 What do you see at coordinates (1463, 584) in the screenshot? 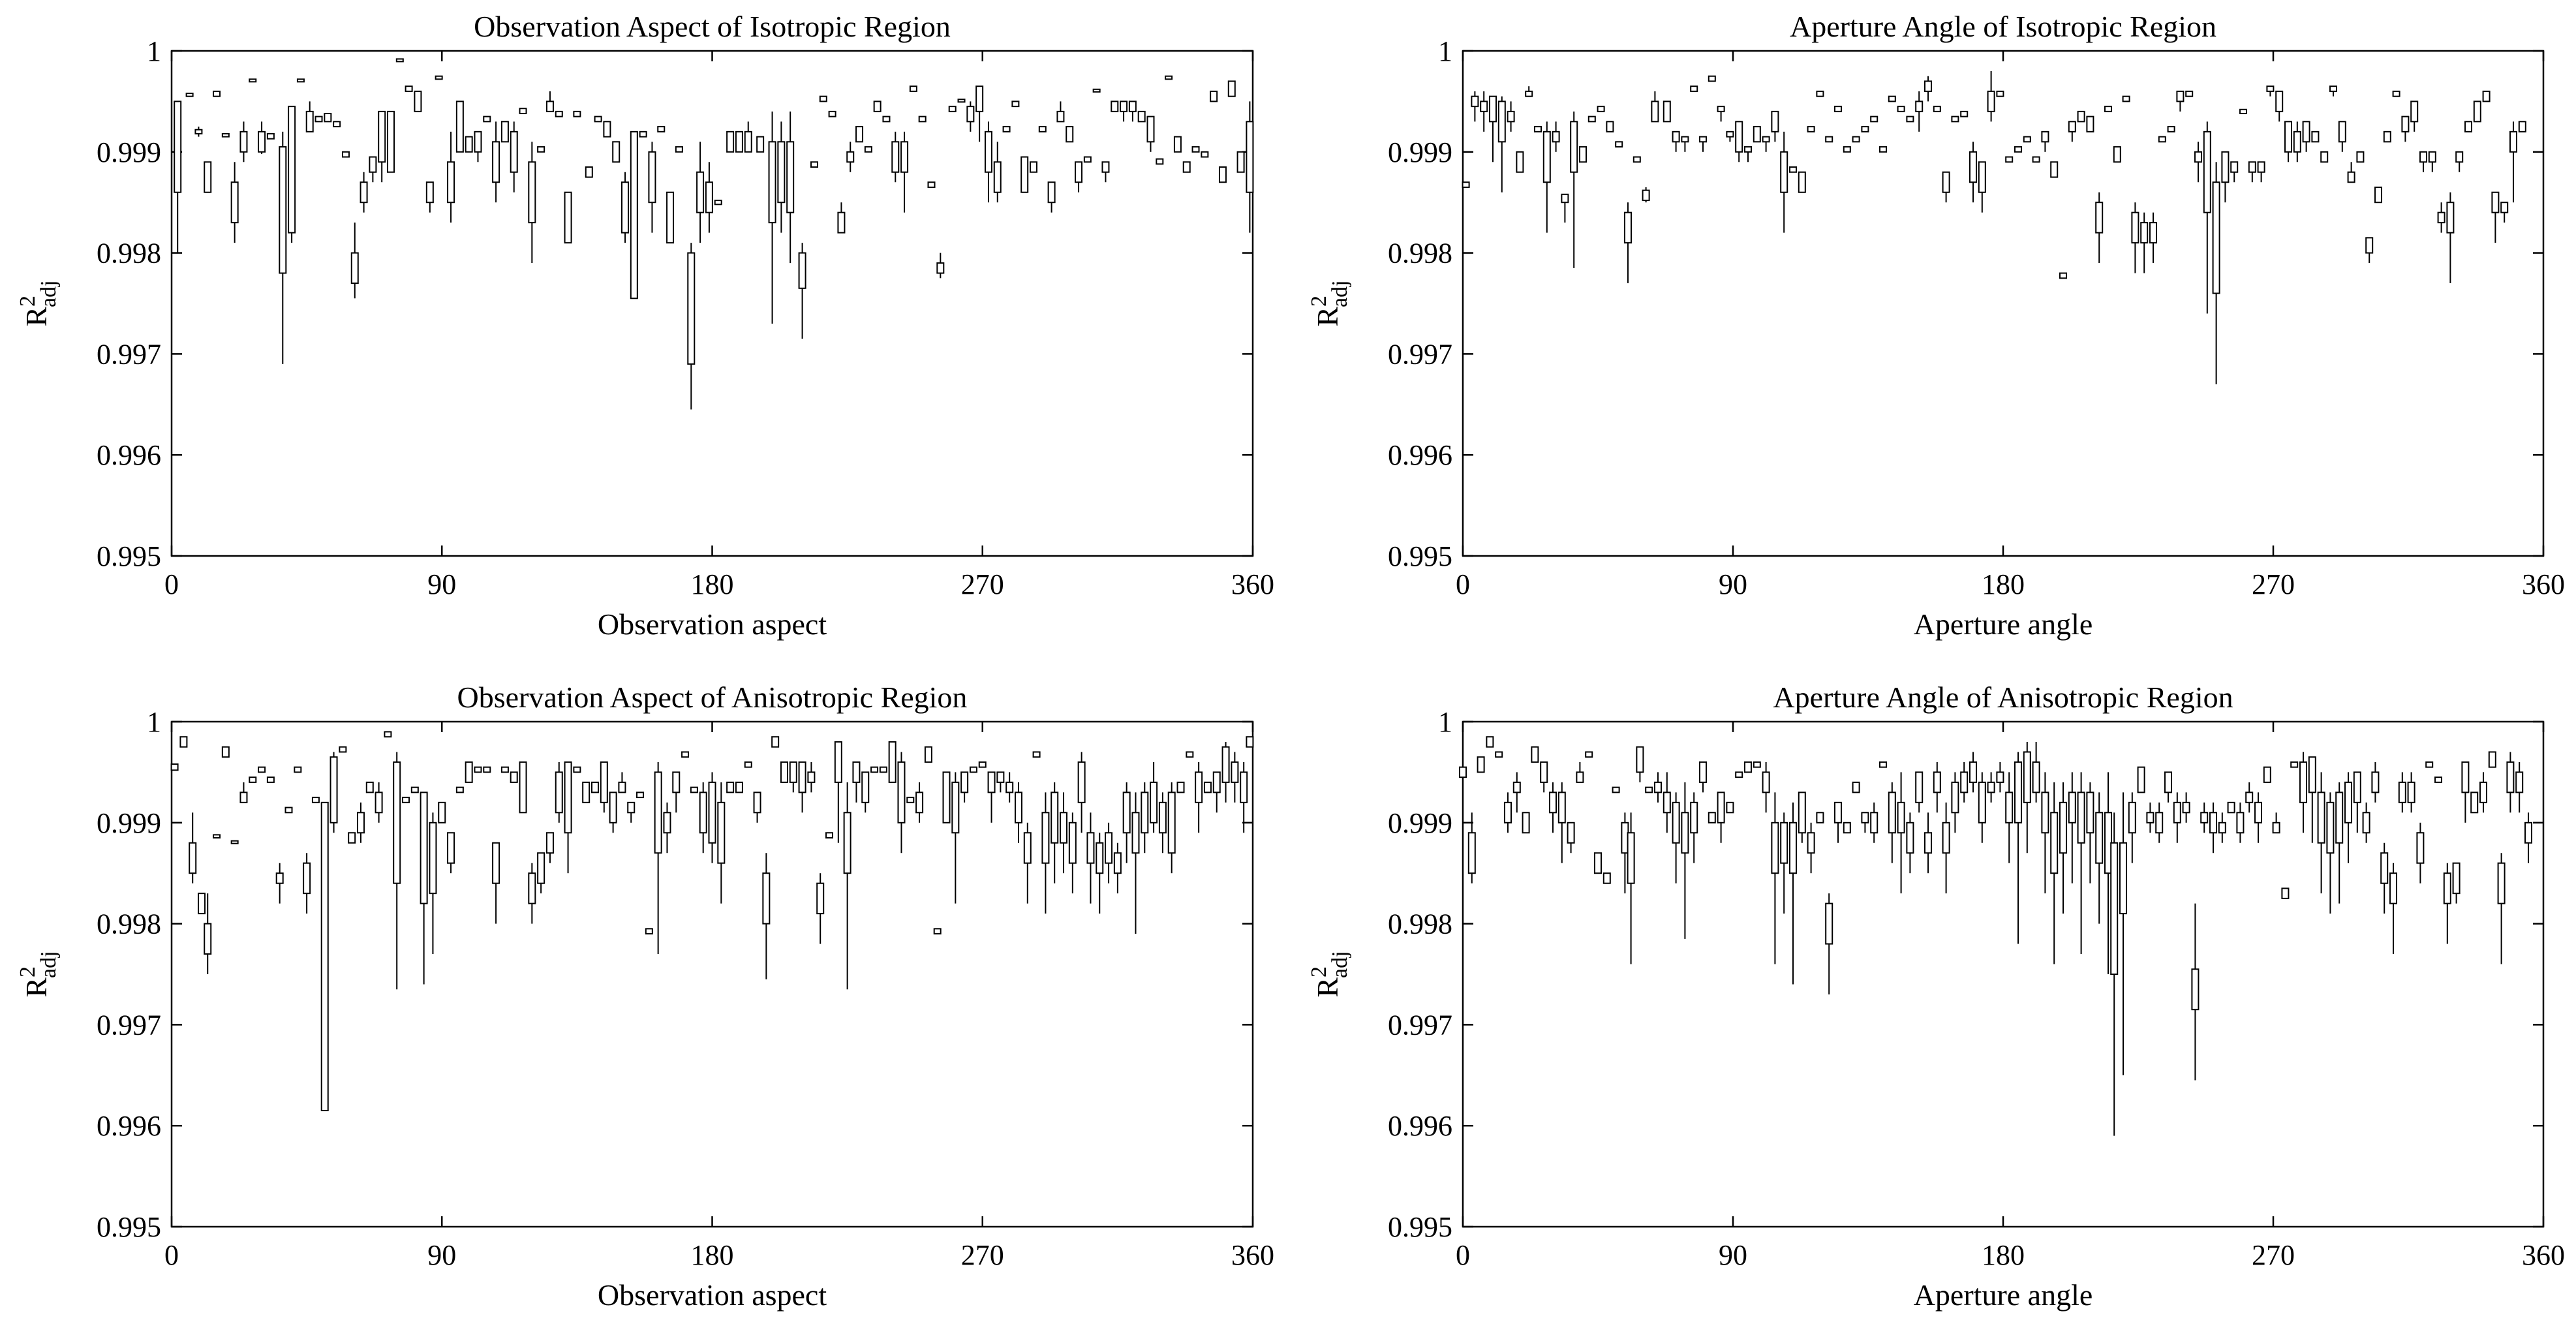
I see `x-tick-label: 0` at bounding box center [1463, 584].